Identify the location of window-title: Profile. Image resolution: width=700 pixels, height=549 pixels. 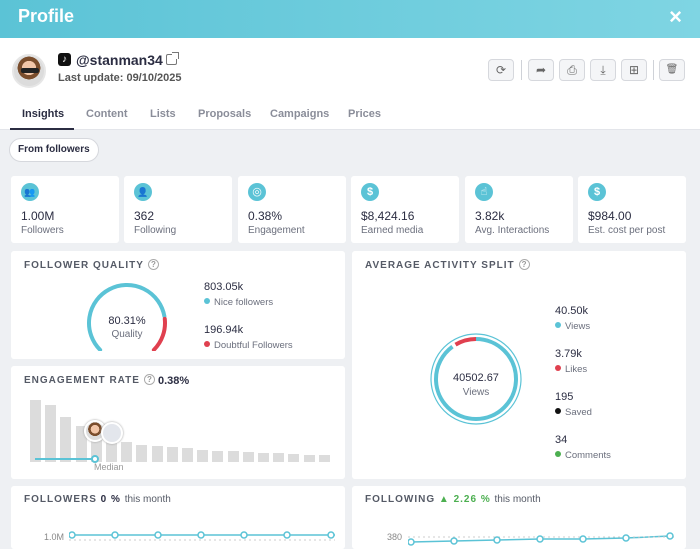
(46, 16).